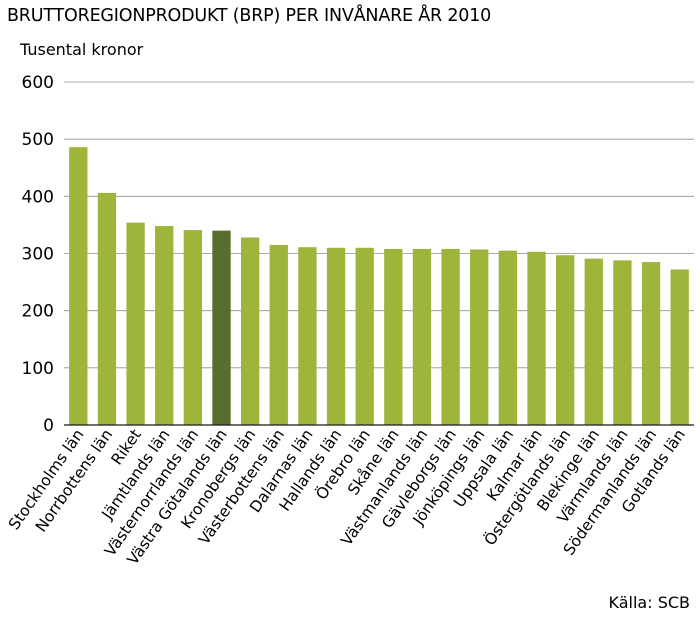  I want to click on y-tick-label: 600, so click(38, 83).